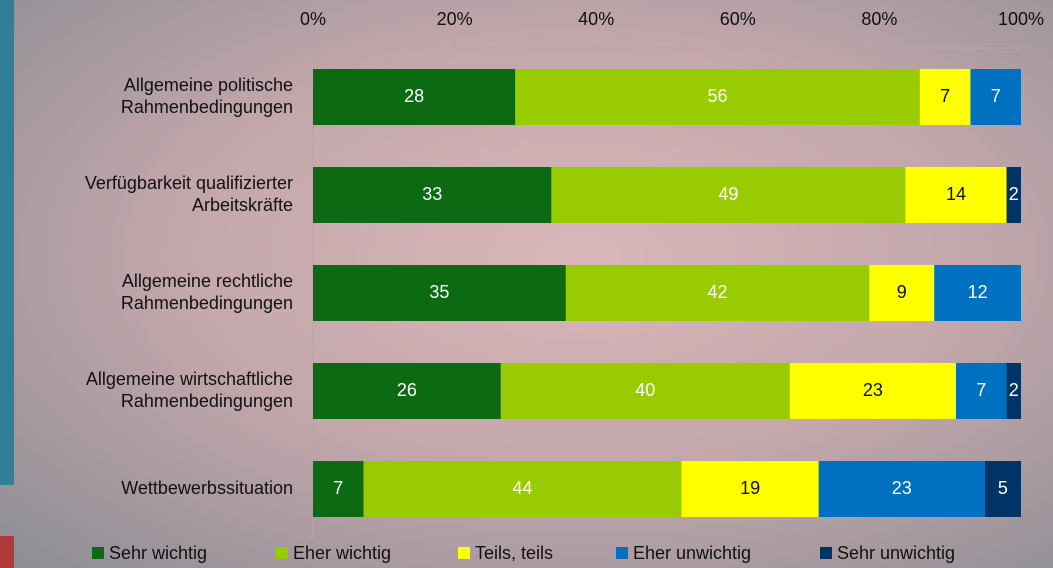 The width and height of the screenshot is (1053, 568). I want to click on data-label: 35, so click(439, 292).